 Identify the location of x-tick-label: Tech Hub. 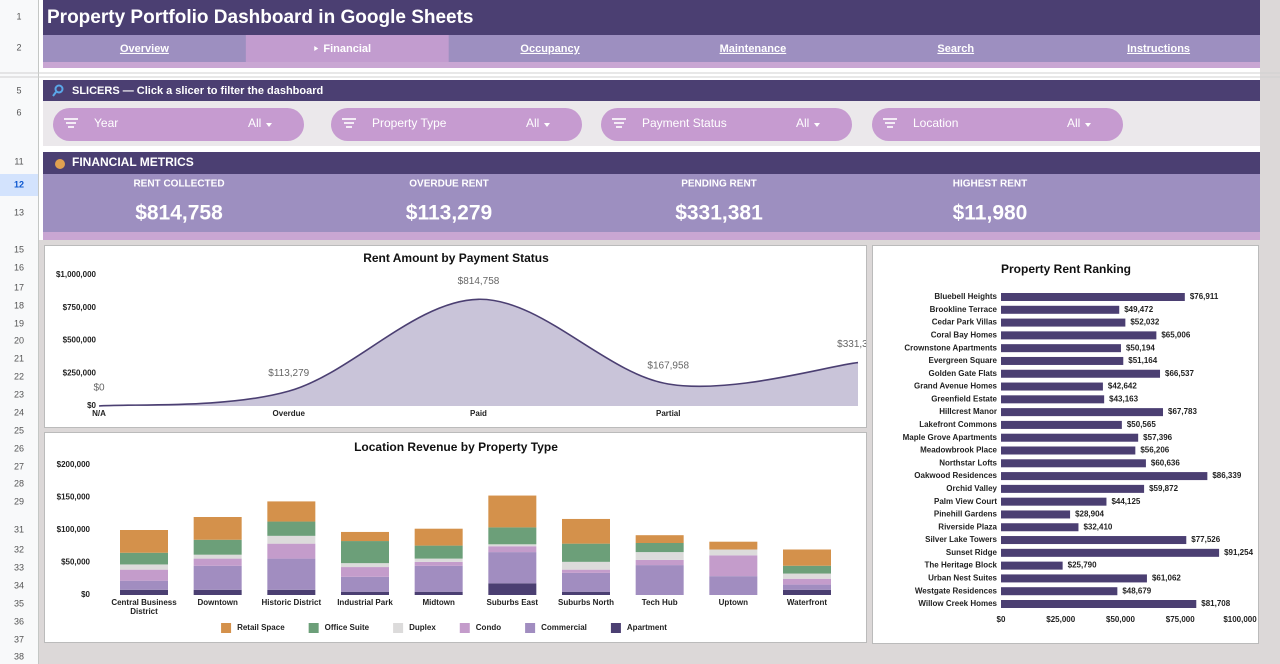
(660, 602).